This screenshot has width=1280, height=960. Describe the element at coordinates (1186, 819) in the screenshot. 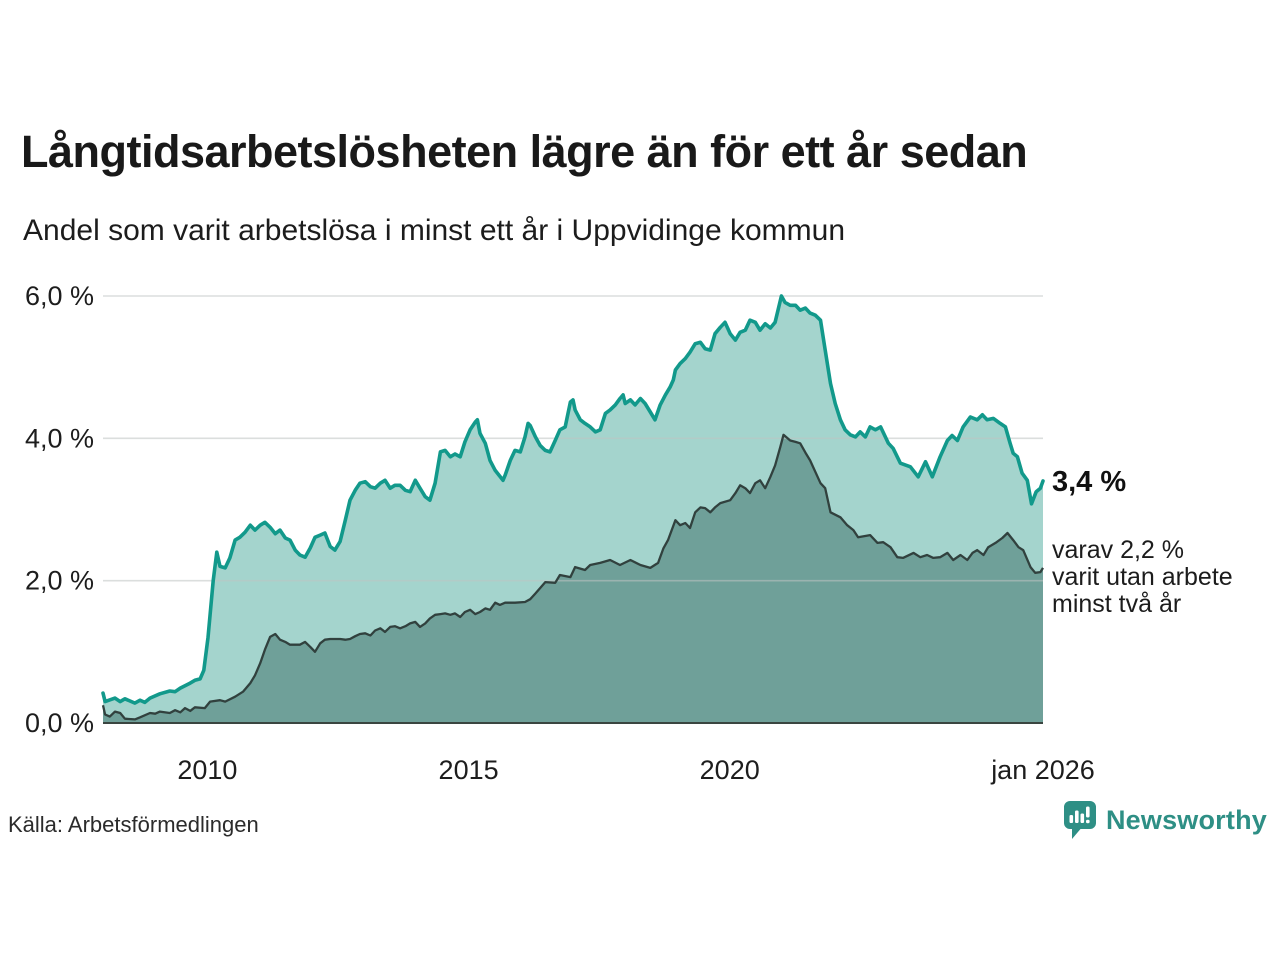

I see `newsworthy-brand-name: Newsworthy` at that location.